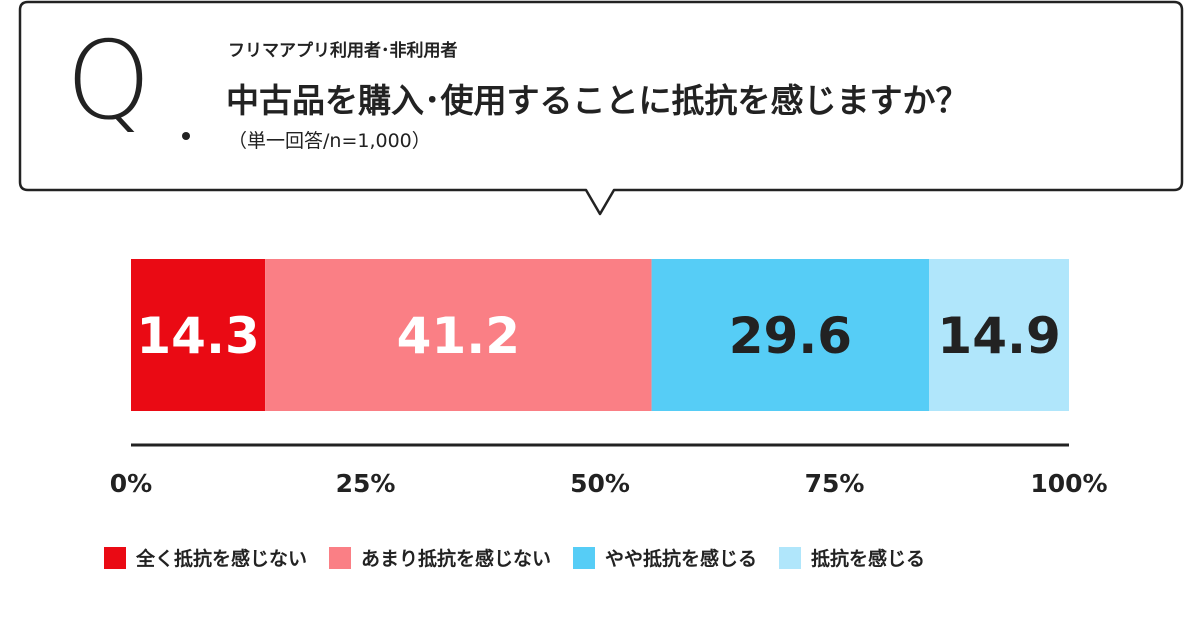  I want to click on bar-value-label-3: 29.6, so click(790, 336).